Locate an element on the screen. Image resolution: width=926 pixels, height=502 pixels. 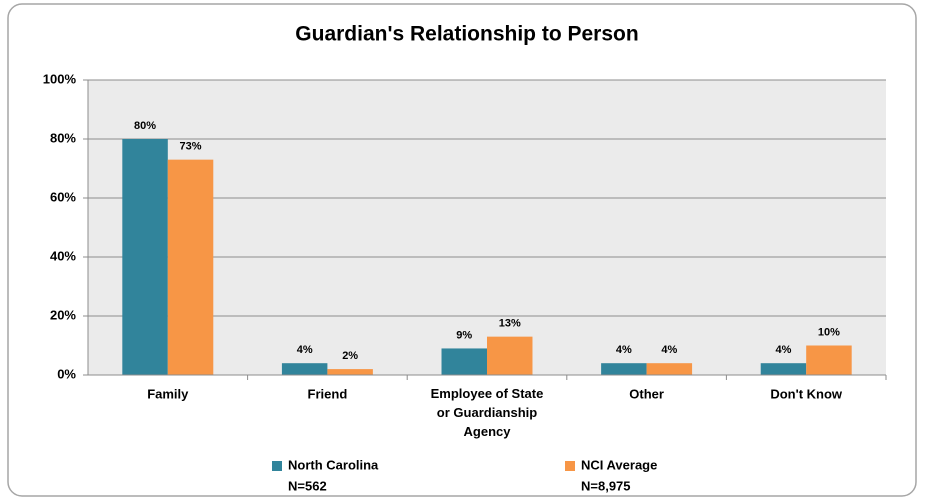
value-label: 9% is located at coordinates (464, 335).